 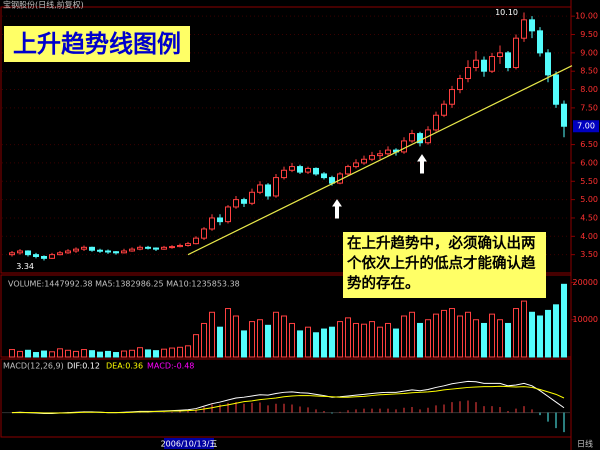 I want to click on annotation-box, so click(x=444, y=265).